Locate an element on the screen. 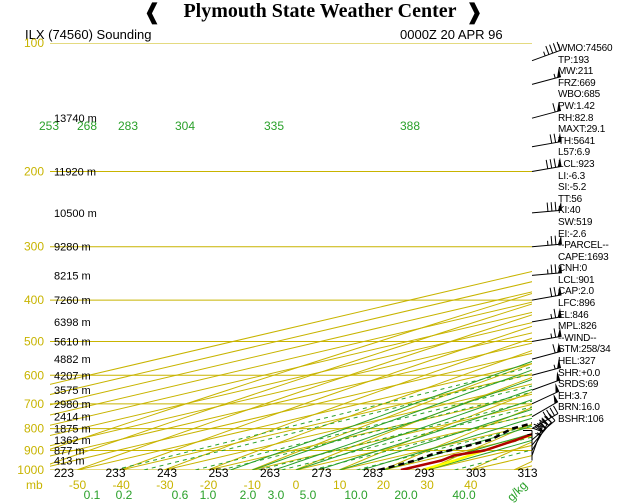  height-label: 9280 m is located at coordinates (72, 248).